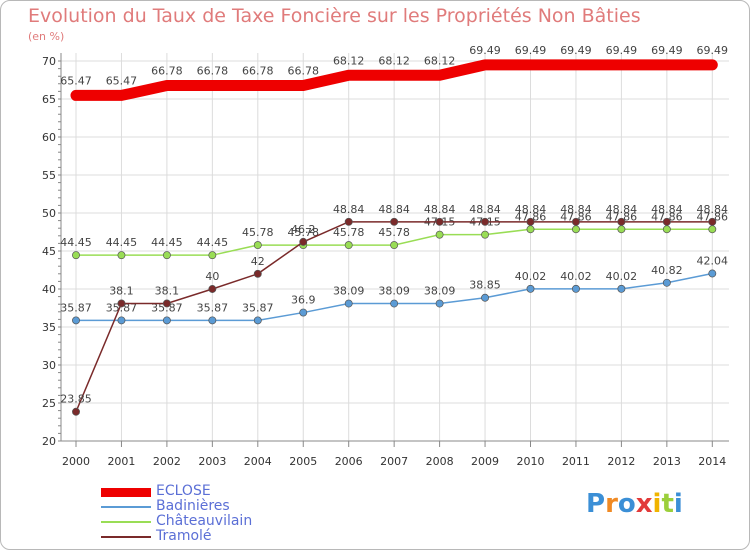 The width and height of the screenshot is (750, 550). What do you see at coordinates (49, 99) in the screenshot?
I see `y-tick-label: 65` at bounding box center [49, 99].